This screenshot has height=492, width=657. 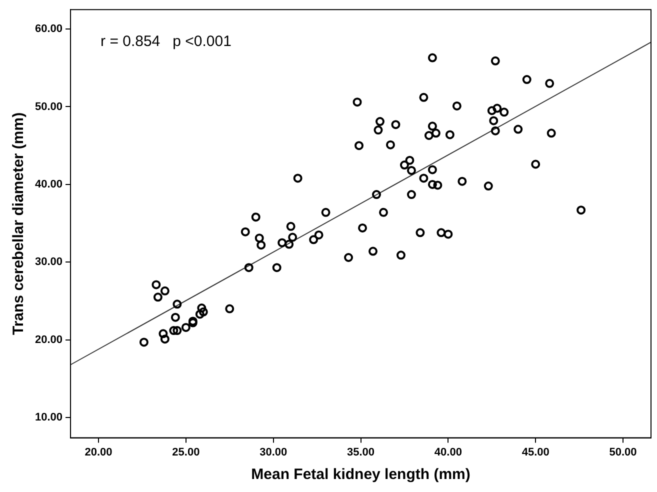 What do you see at coordinates (48, 262) in the screenshot?
I see `y-tick-label: 30.00` at bounding box center [48, 262].